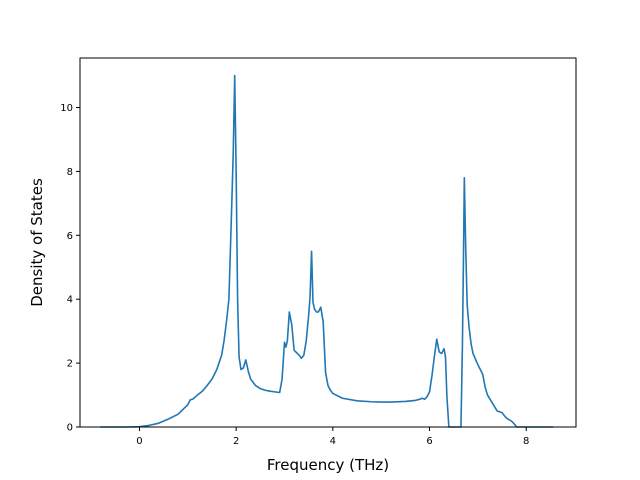 The image size is (640, 480). What do you see at coordinates (526, 441) in the screenshot?
I see `x-tick-label: 8` at bounding box center [526, 441].